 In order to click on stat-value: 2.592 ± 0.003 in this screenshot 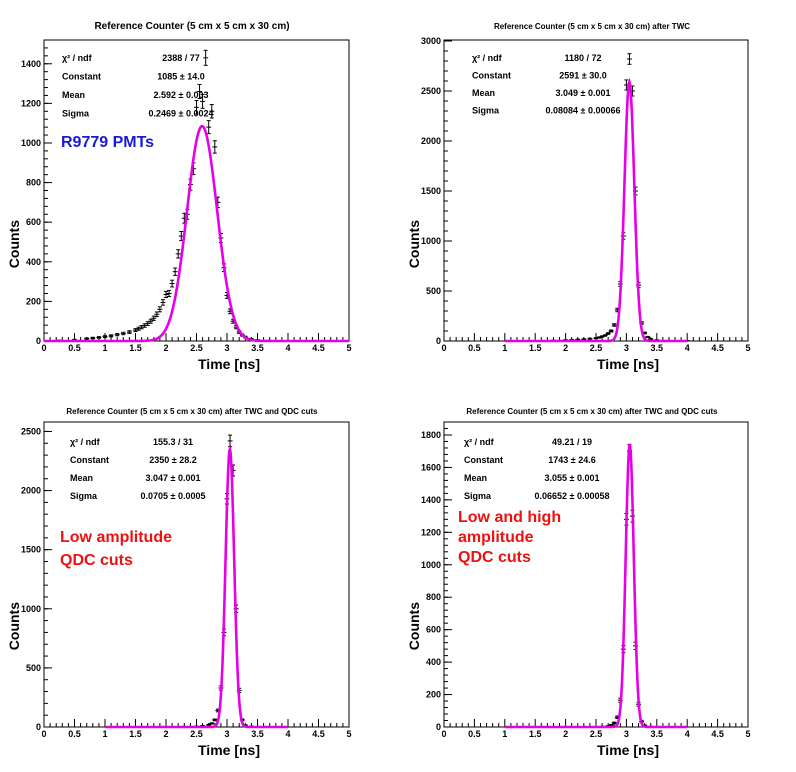, I will do `click(181, 95)`.